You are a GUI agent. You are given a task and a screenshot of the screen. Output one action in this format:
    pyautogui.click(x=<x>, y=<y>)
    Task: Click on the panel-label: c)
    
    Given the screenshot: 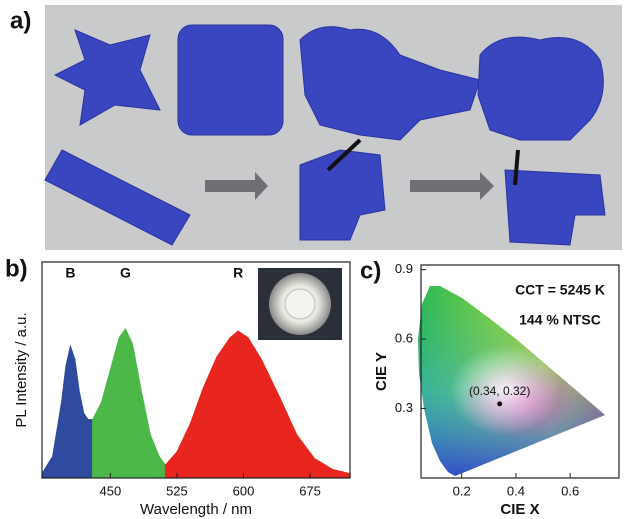 What is the action you would take?
    pyautogui.click(x=370, y=270)
    